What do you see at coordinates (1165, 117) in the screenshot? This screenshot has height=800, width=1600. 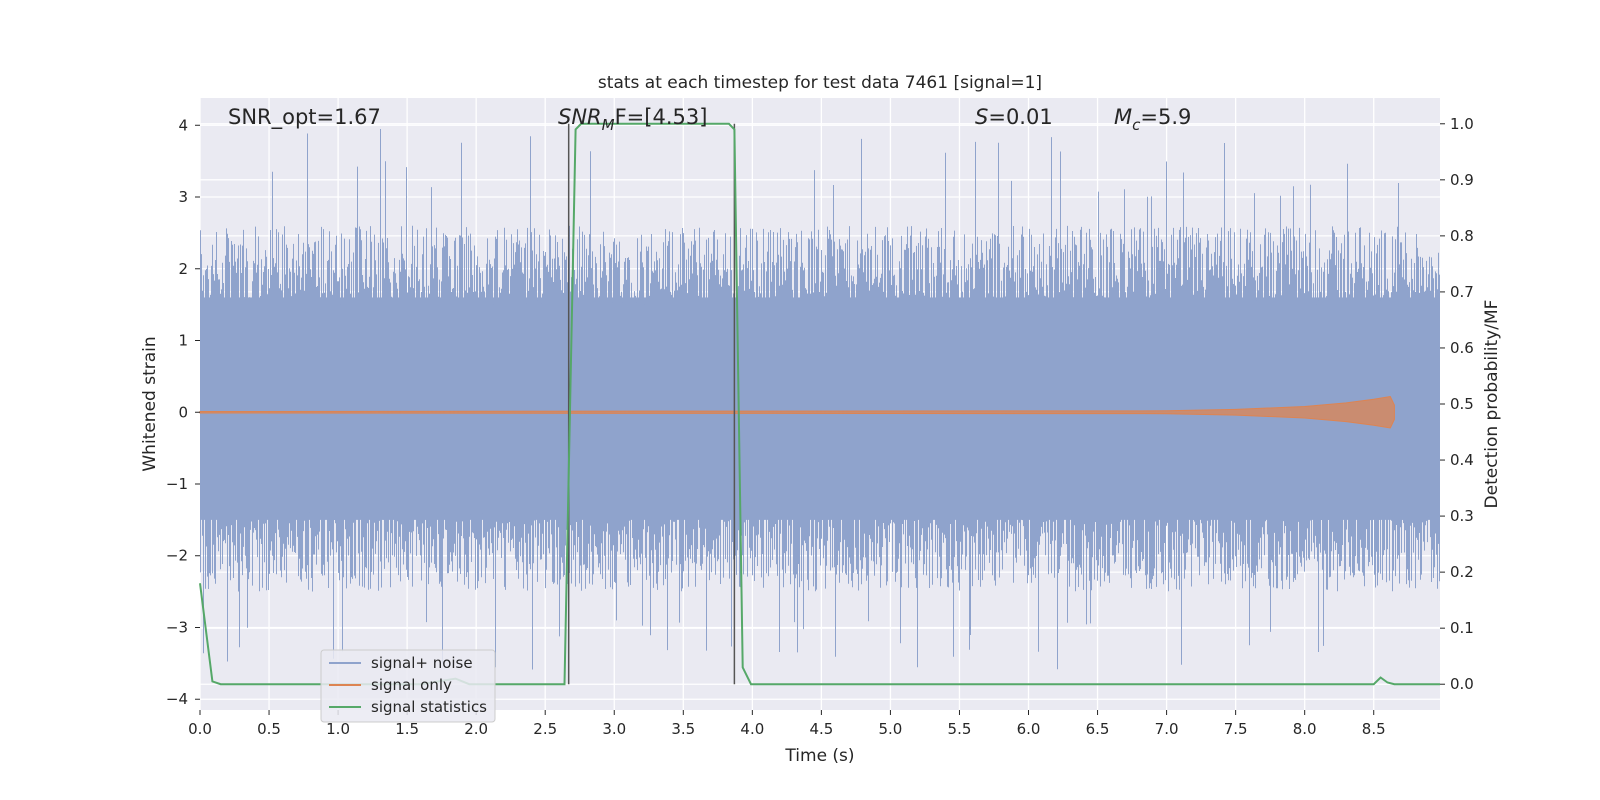 I see `annotation-mc-value: =5.9` at bounding box center [1165, 117].